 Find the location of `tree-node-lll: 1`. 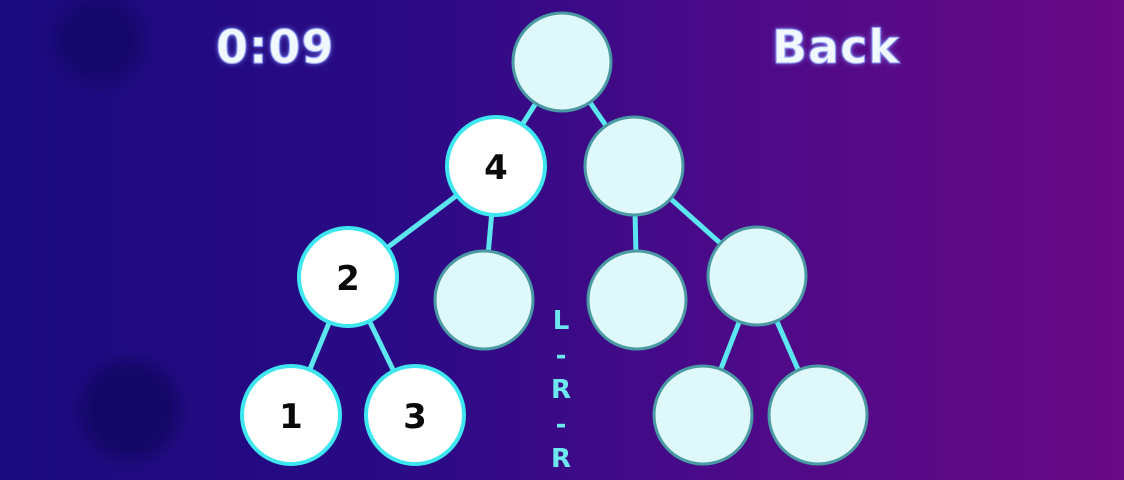

tree-node-lll: 1 is located at coordinates (291, 415).